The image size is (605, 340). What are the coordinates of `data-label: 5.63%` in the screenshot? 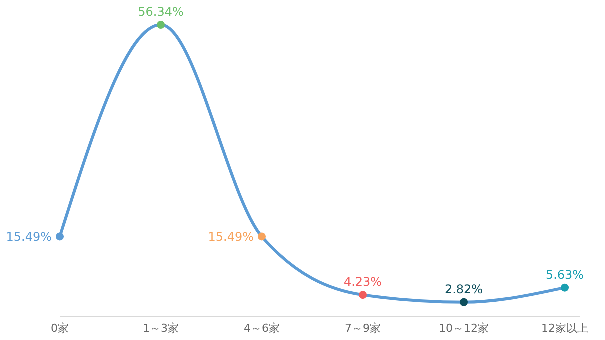 It's located at (565, 275).